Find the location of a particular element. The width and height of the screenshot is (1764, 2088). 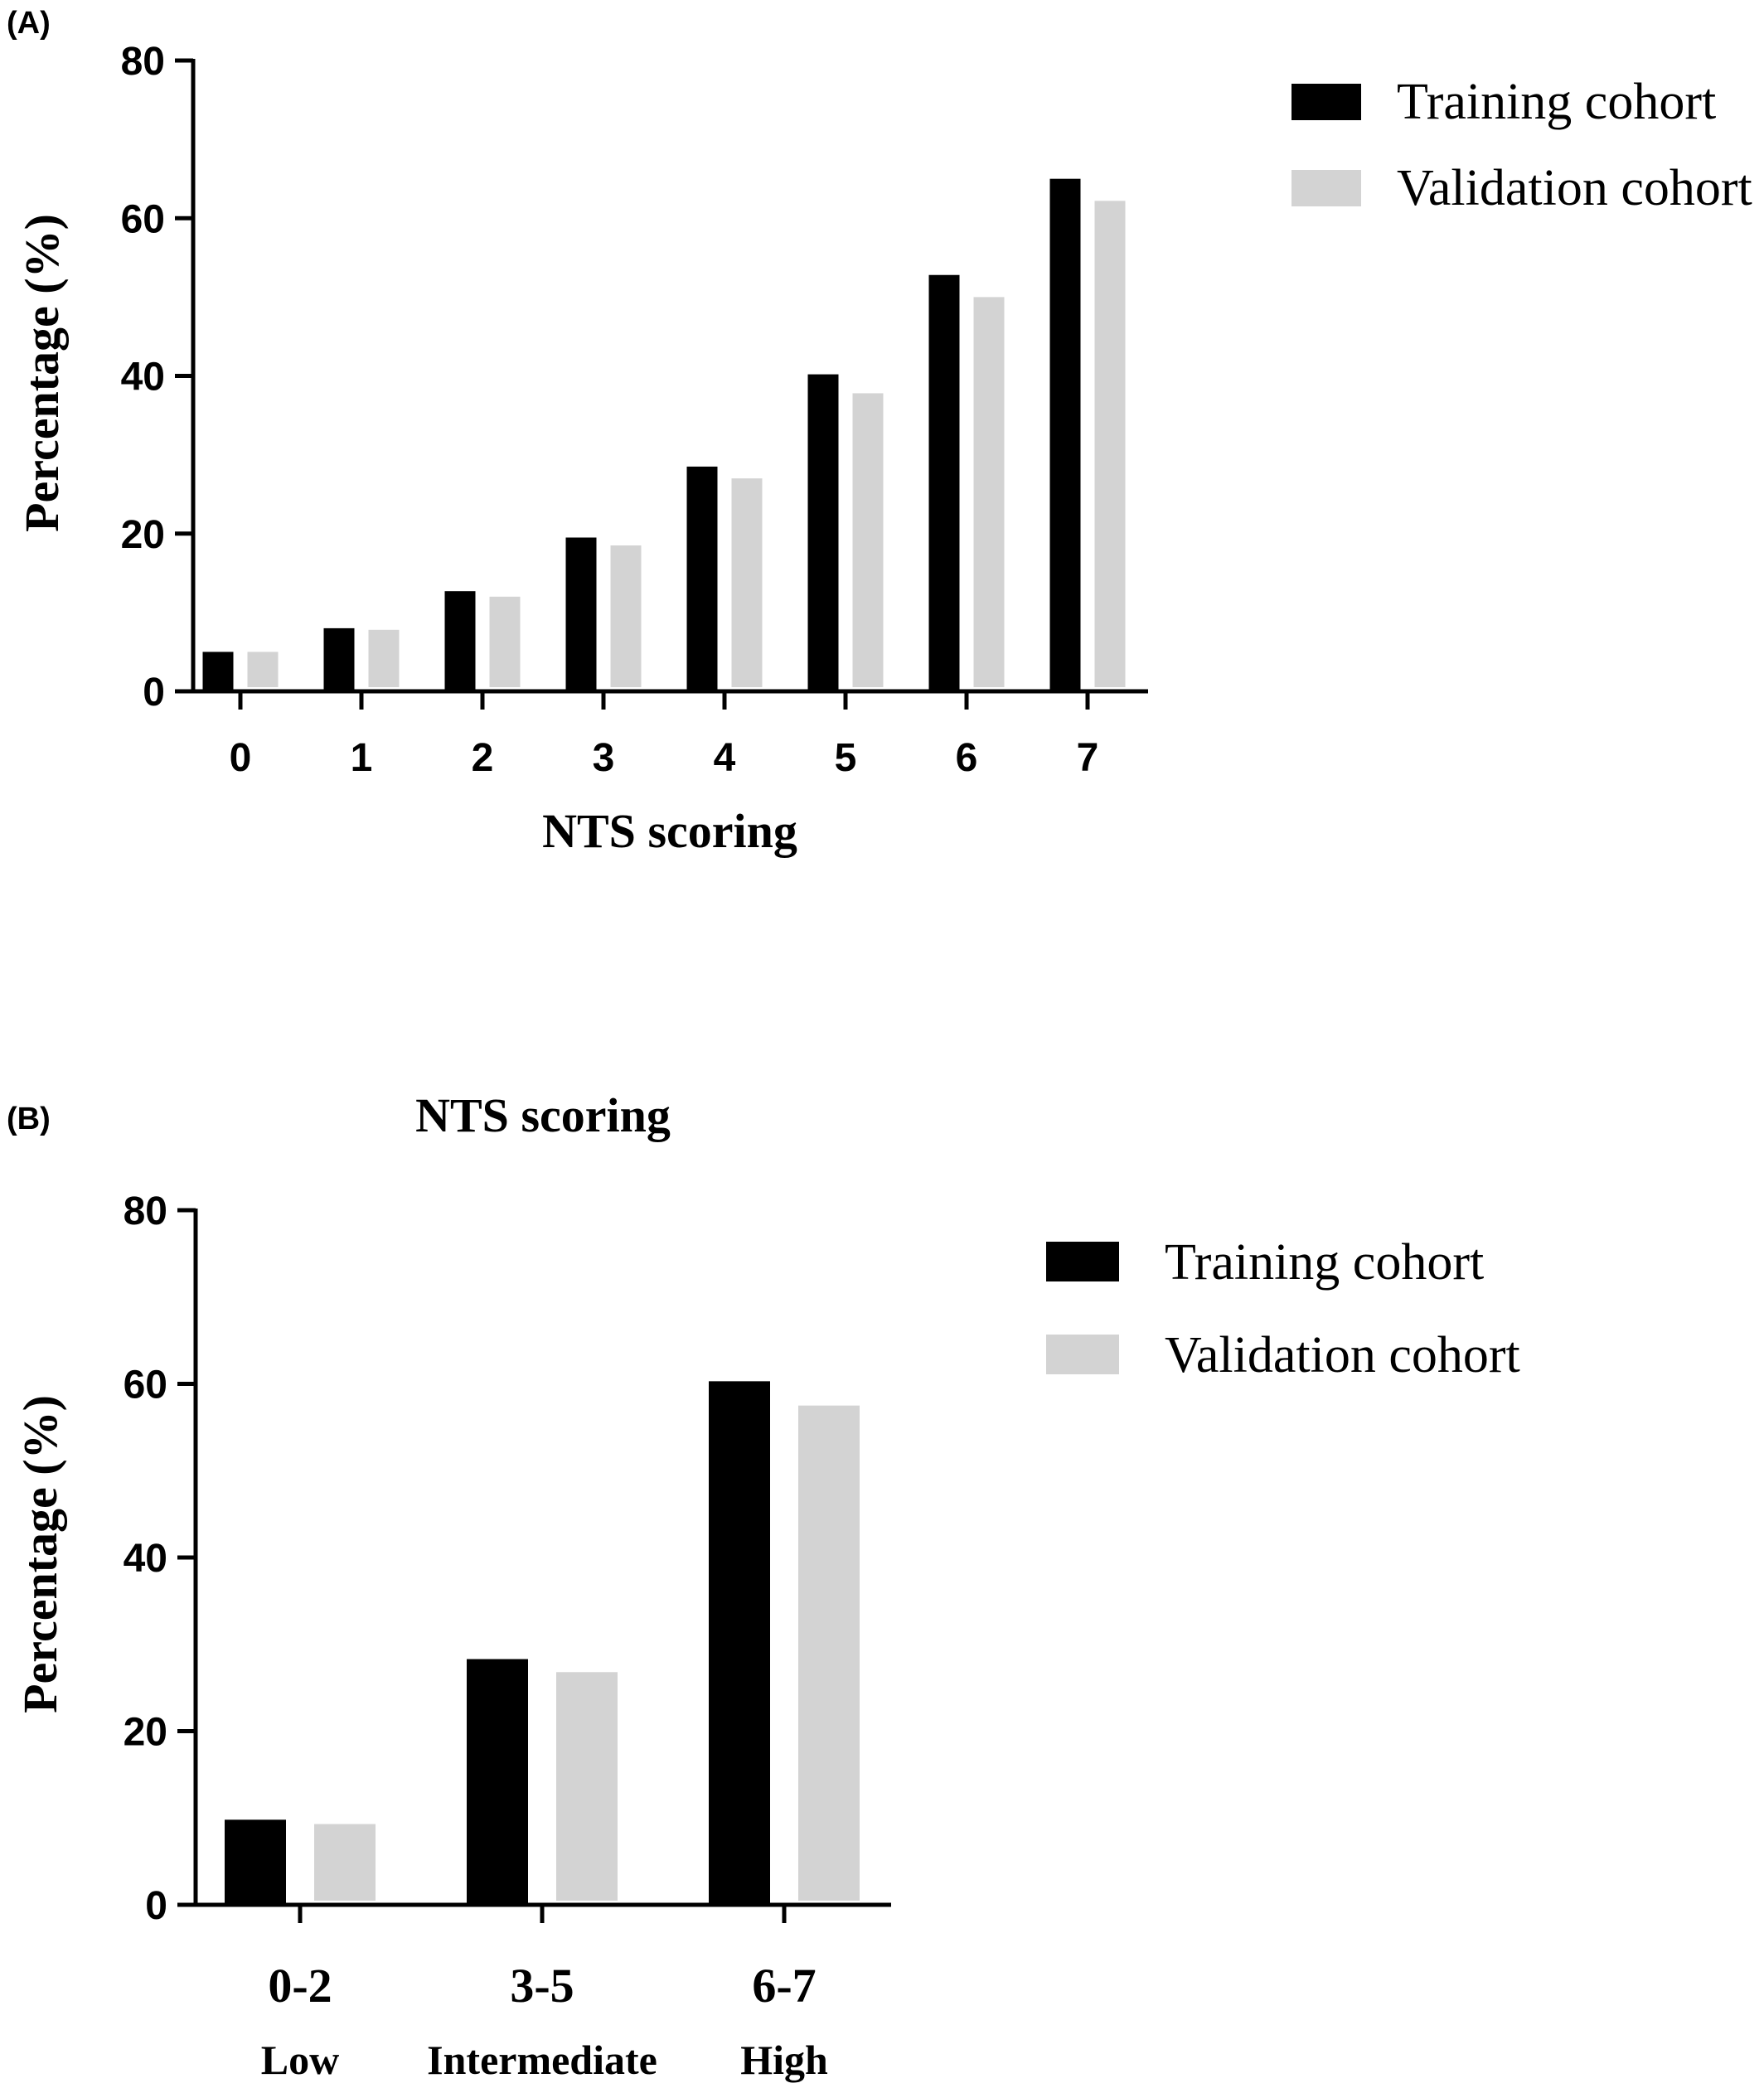

panel-b-y-tick-label: 0 is located at coordinates (156, 1906).